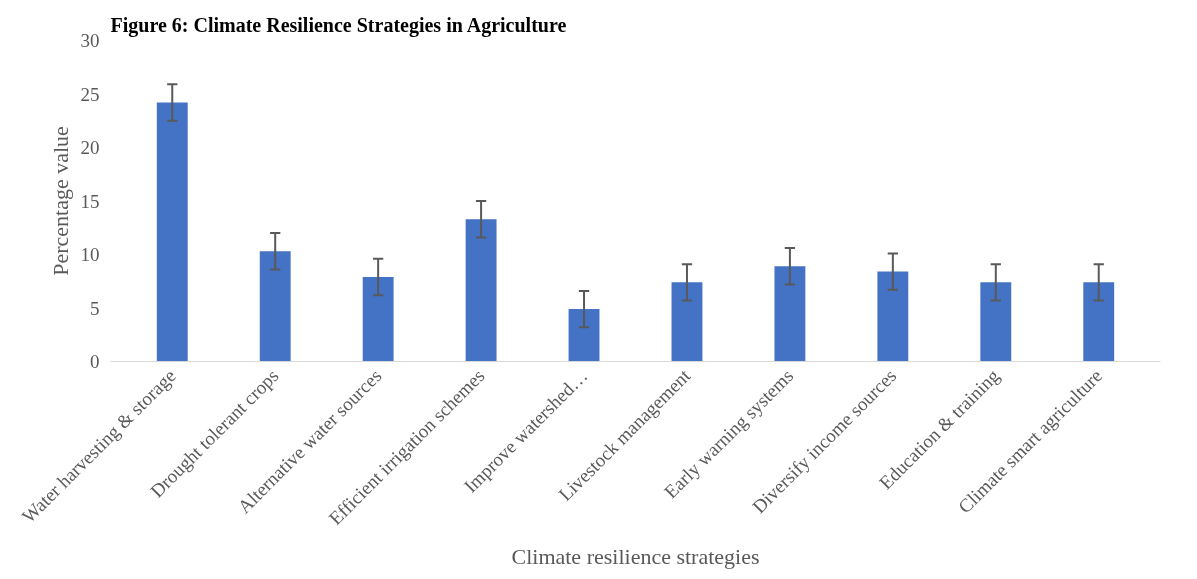 This screenshot has height=579, width=1197. Describe the element at coordinates (60, 201) in the screenshot. I see `y-axis-title: Percentage value` at that location.